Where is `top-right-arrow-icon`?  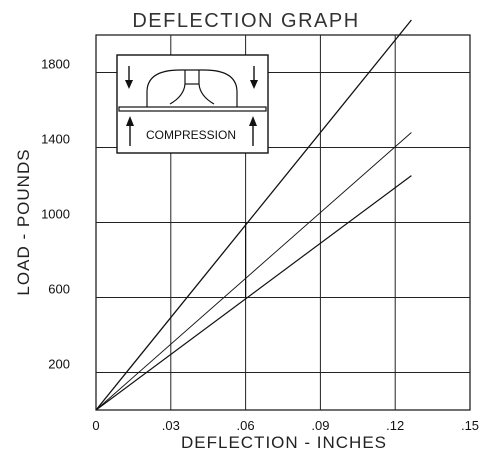 top-right-arrow-icon is located at coordinates (254, 77).